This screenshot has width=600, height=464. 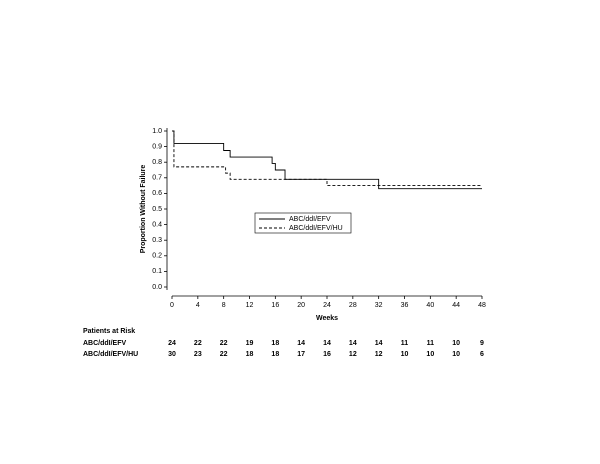 I want to click on x-tick-label: 20, so click(x=301, y=305).